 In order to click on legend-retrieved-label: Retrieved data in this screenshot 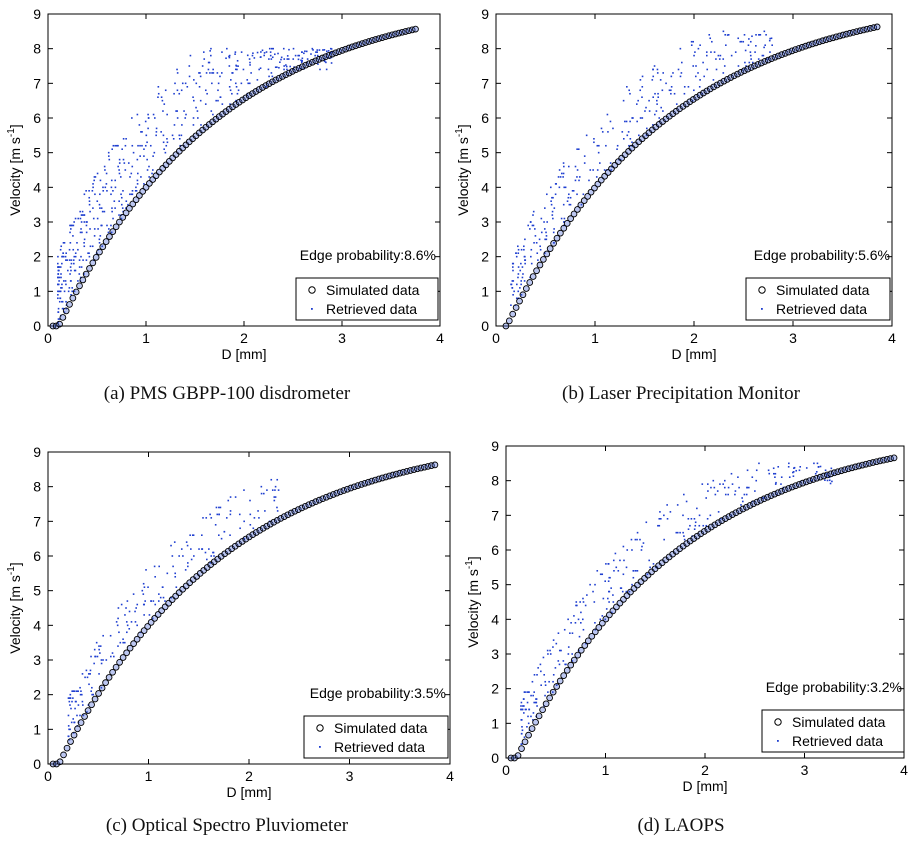, I will do `click(837, 741)`.